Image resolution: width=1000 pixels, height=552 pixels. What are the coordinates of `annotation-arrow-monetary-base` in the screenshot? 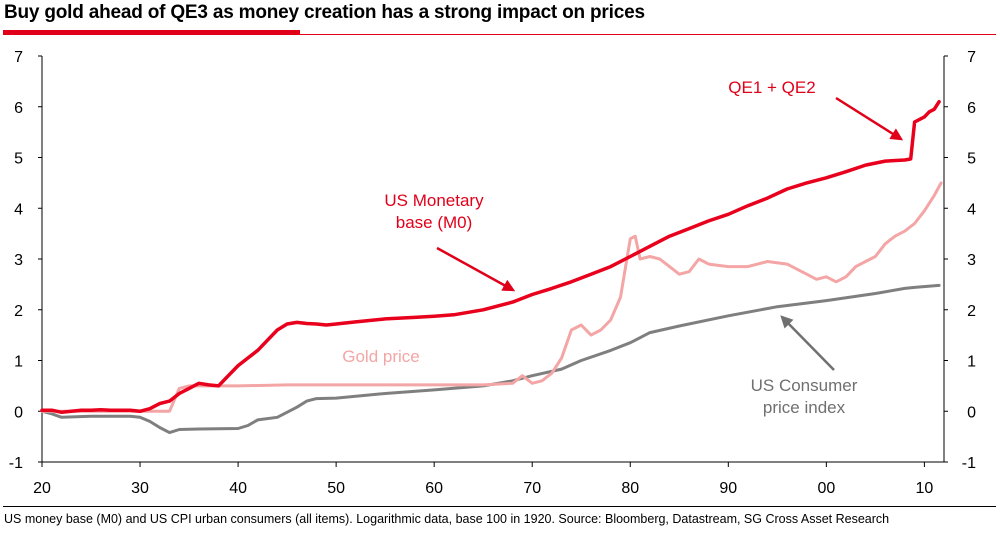 It's located at (476, 269).